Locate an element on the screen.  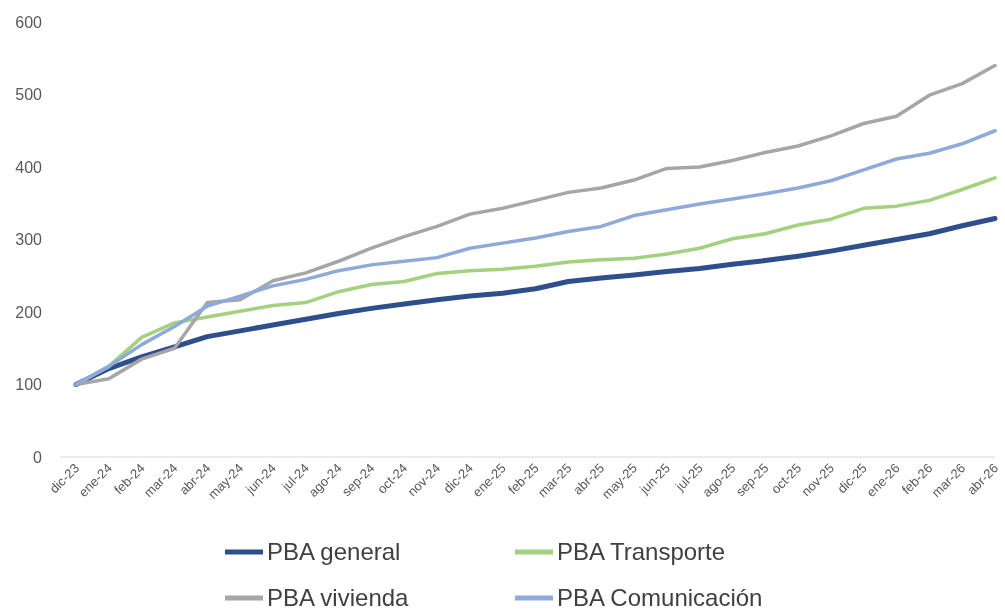
y-tick-label: 0 is located at coordinates (38, 457).